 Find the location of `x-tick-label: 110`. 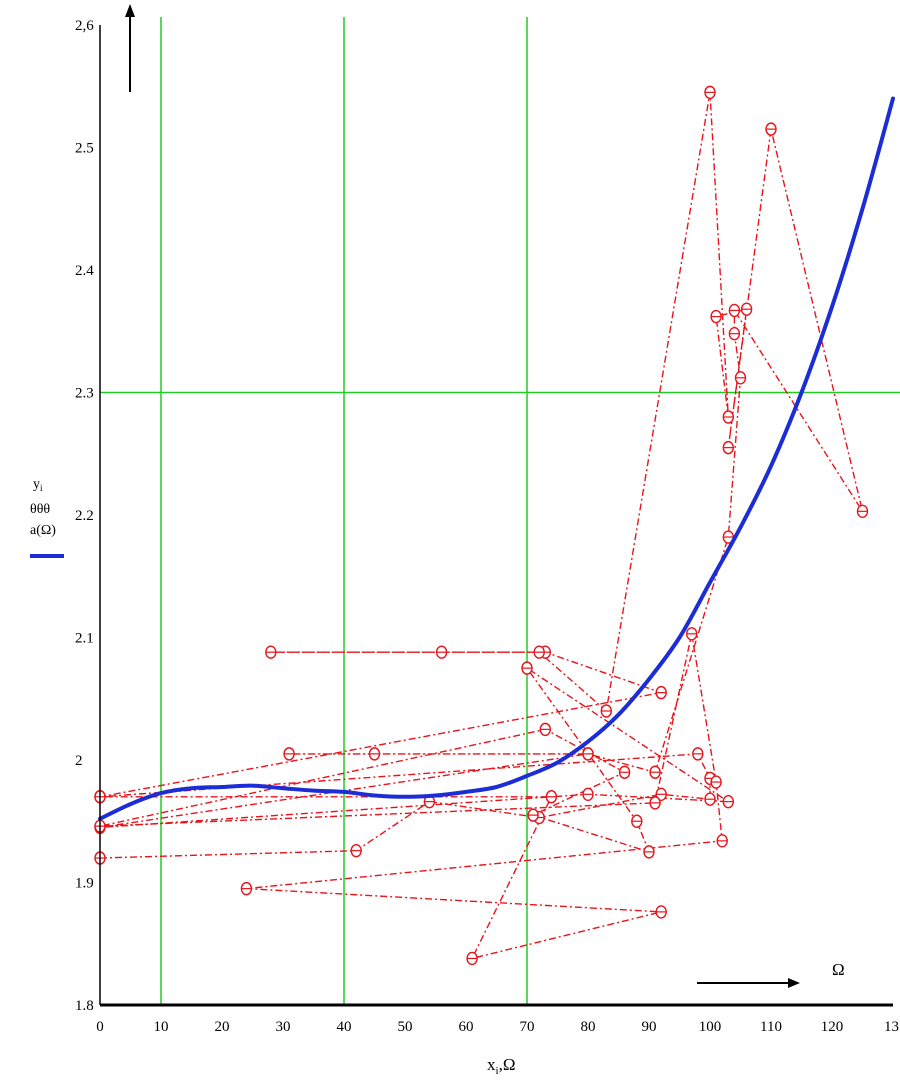

x-tick-label: 110 is located at coordinates (771, 1027).